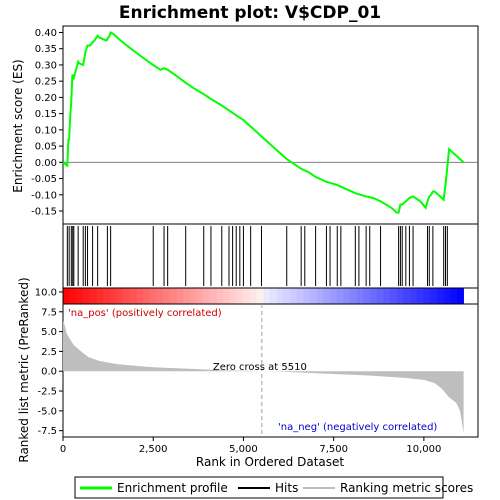 This screenshot has width=500, height=500. Describe the element at coordinates (46, 33) in the screenshot. I see `es-tick-label: 0.40` at that location.